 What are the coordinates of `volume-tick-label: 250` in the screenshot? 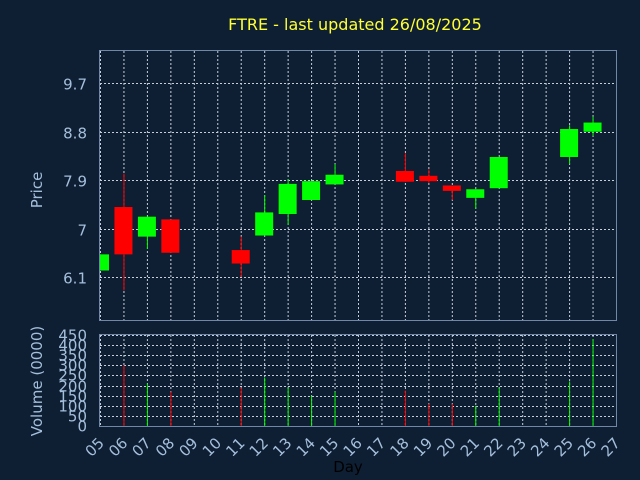 It's located at (72, 376).